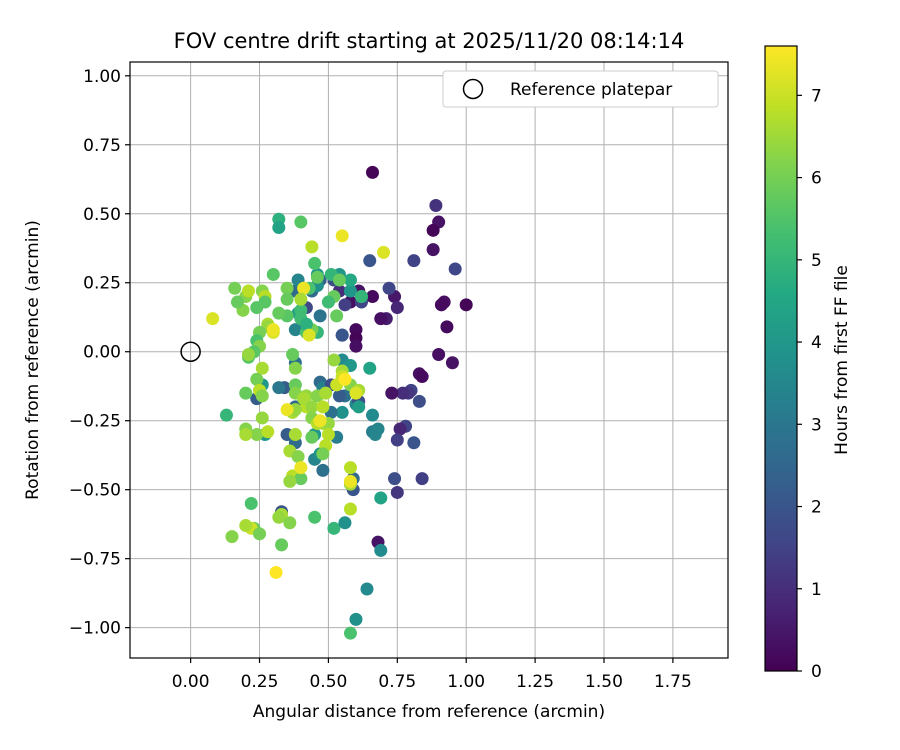  What do you see at coordinates (604, 682) in the screenshot?
I see `x-tick-label: 1.50` at bounding box center [604, 682].